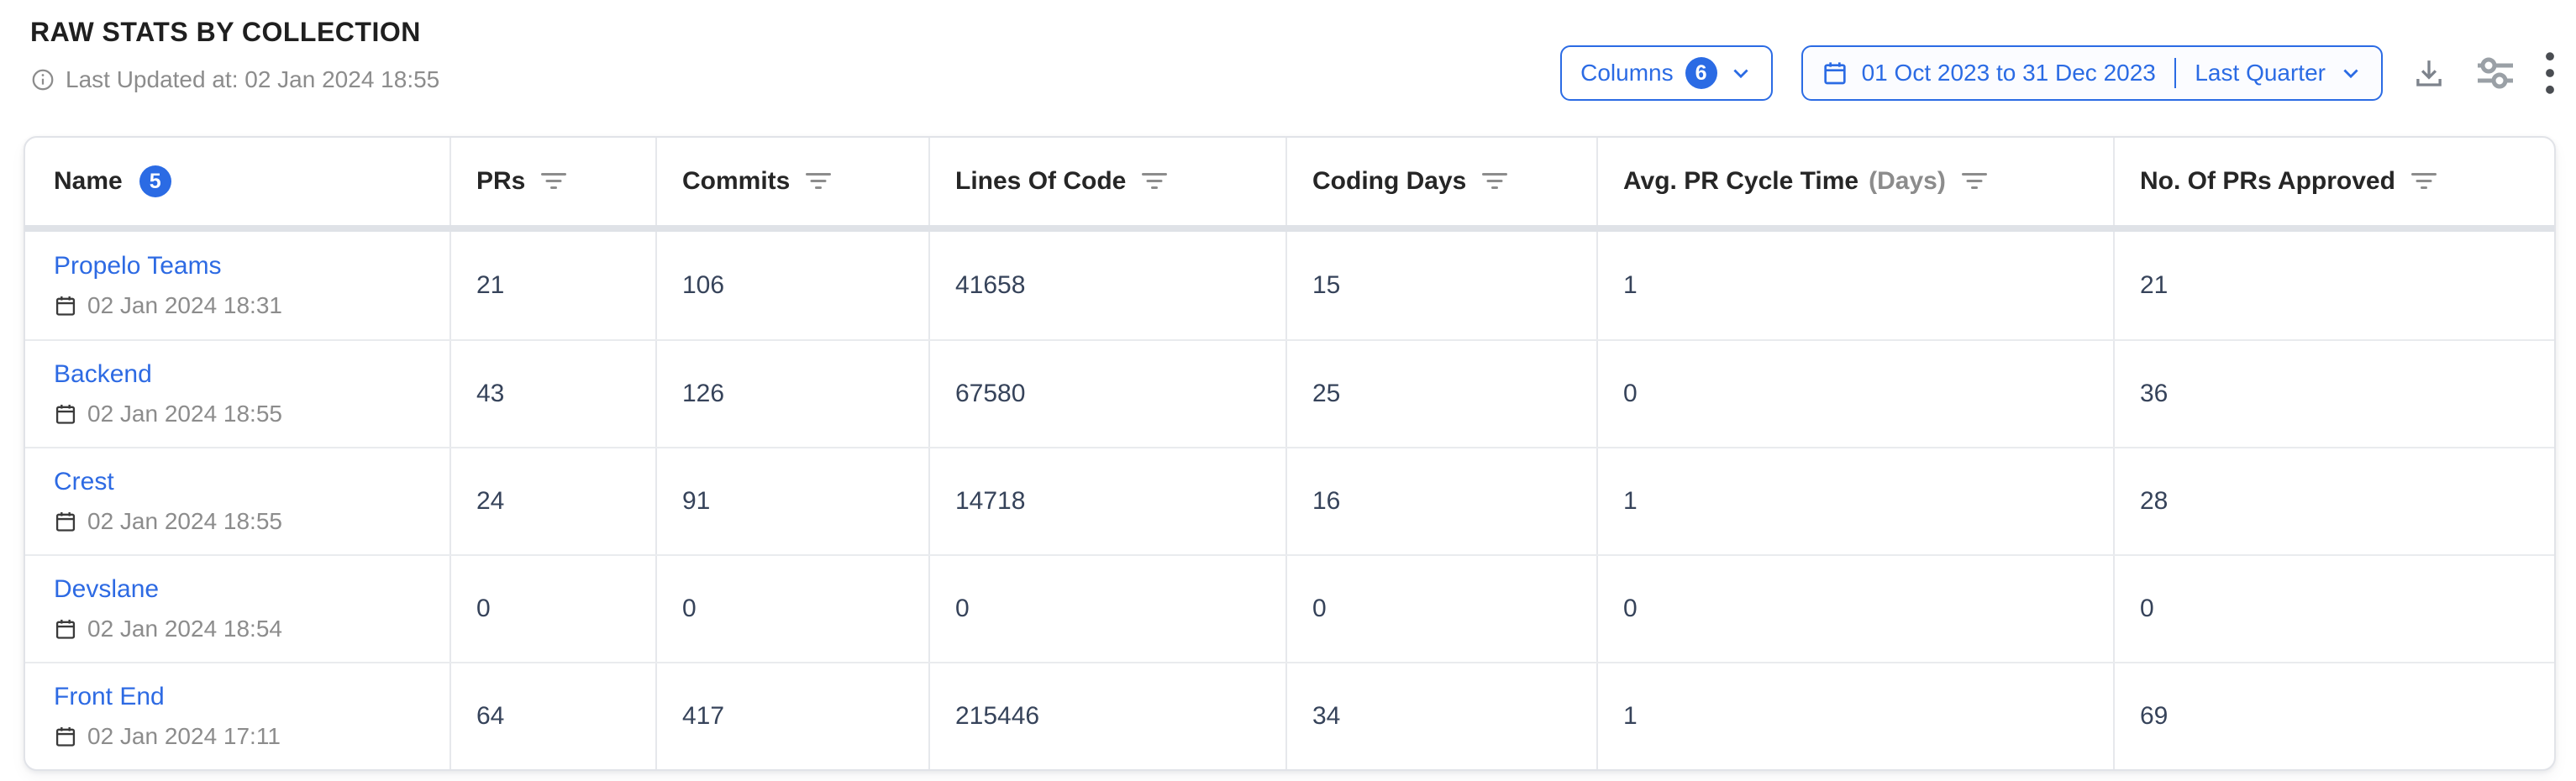 The height and width of the screenshot is (781, 2576). What do you see at coordinates (552, 394) in the screenshot?
I see `value-cell: 43` at bounding box center [552, 394].